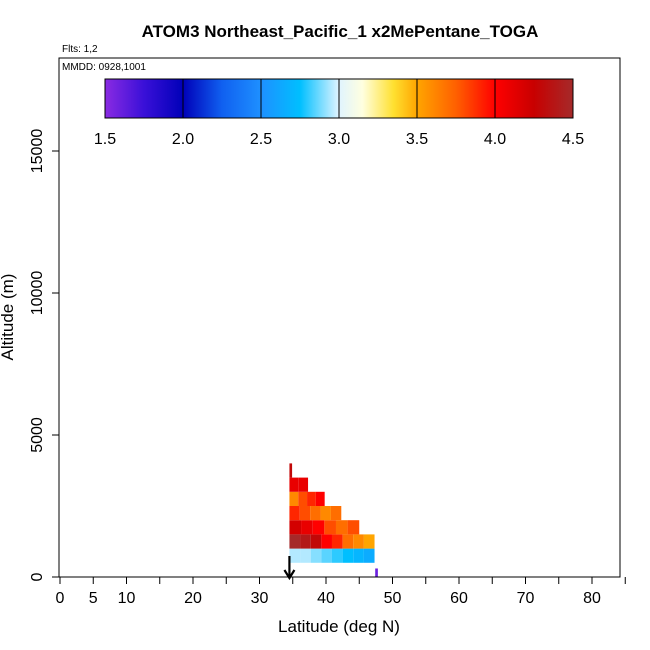  Describe the element at coordinates (104, 67) in the screenshot. I see `date-note: MMDD: 0928,1001` at that location.